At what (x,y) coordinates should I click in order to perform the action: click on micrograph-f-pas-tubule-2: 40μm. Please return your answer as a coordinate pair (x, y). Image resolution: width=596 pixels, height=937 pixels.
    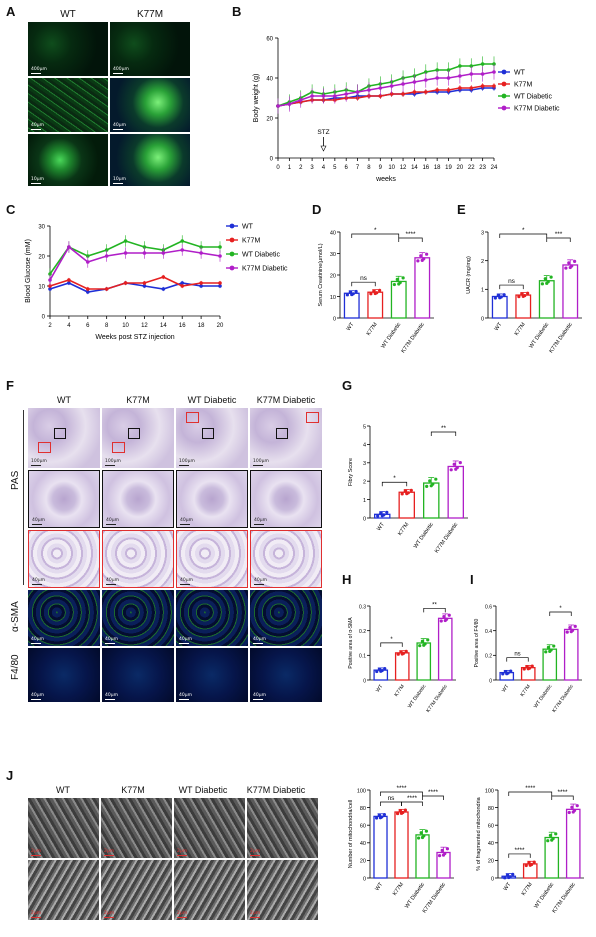
    Looking at the image, I should click on (212, 559).